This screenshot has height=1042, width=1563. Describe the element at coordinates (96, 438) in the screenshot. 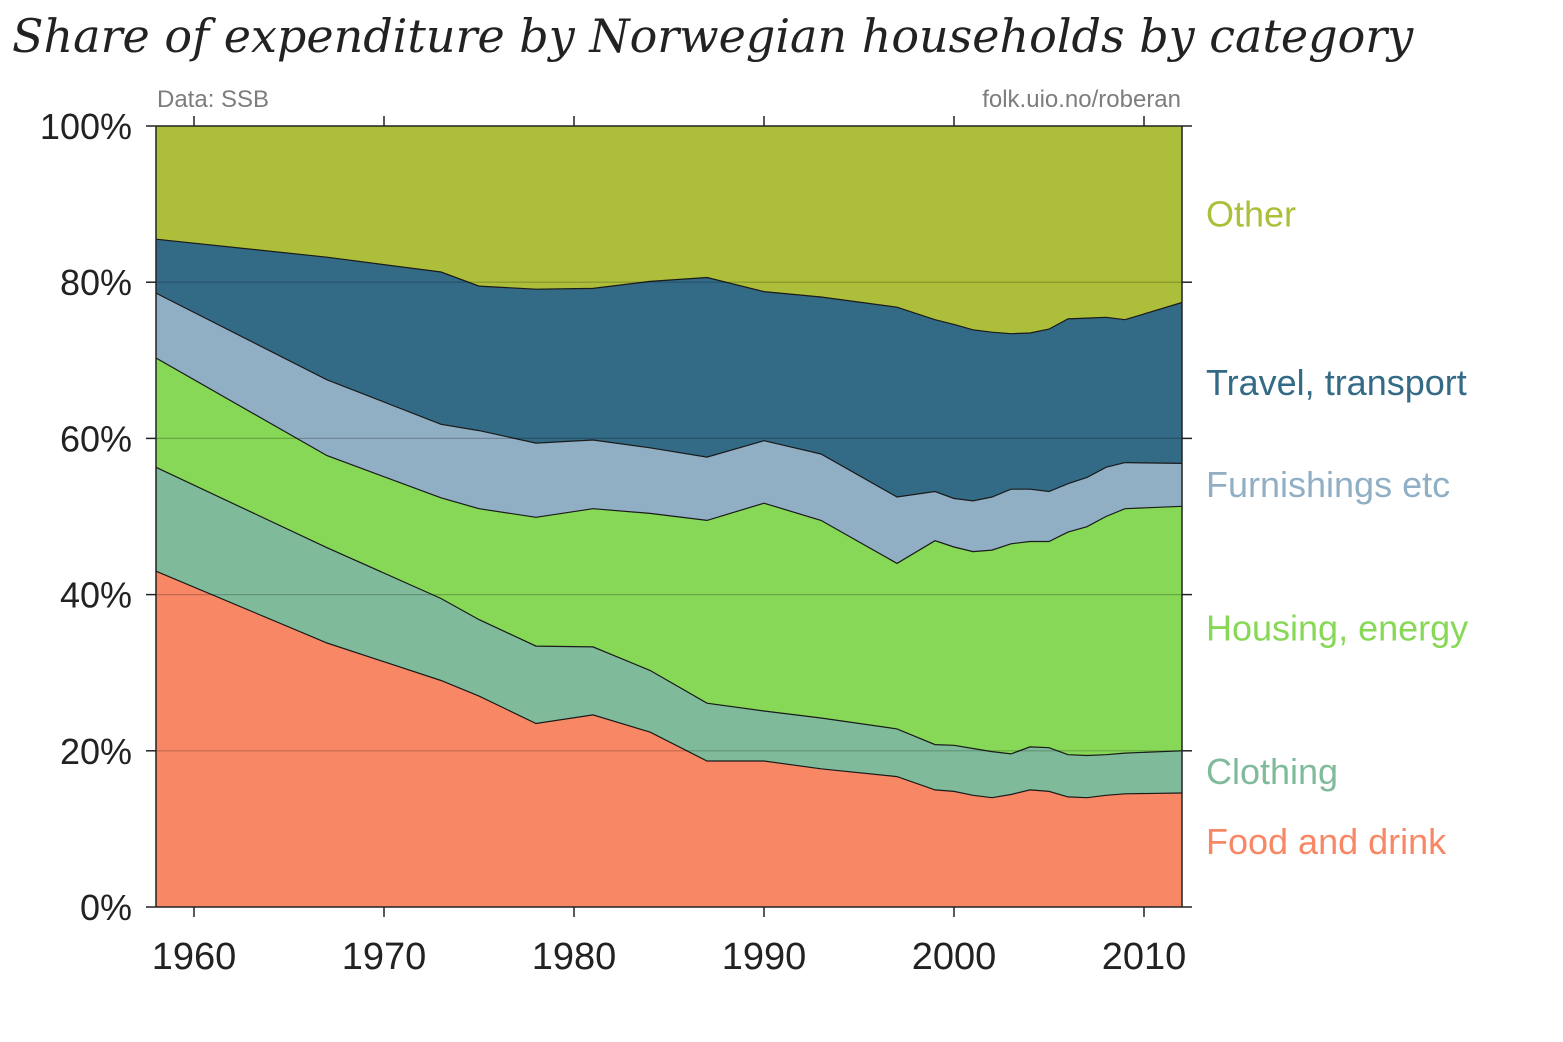

I see `y-tick-label: 60%` at that location.